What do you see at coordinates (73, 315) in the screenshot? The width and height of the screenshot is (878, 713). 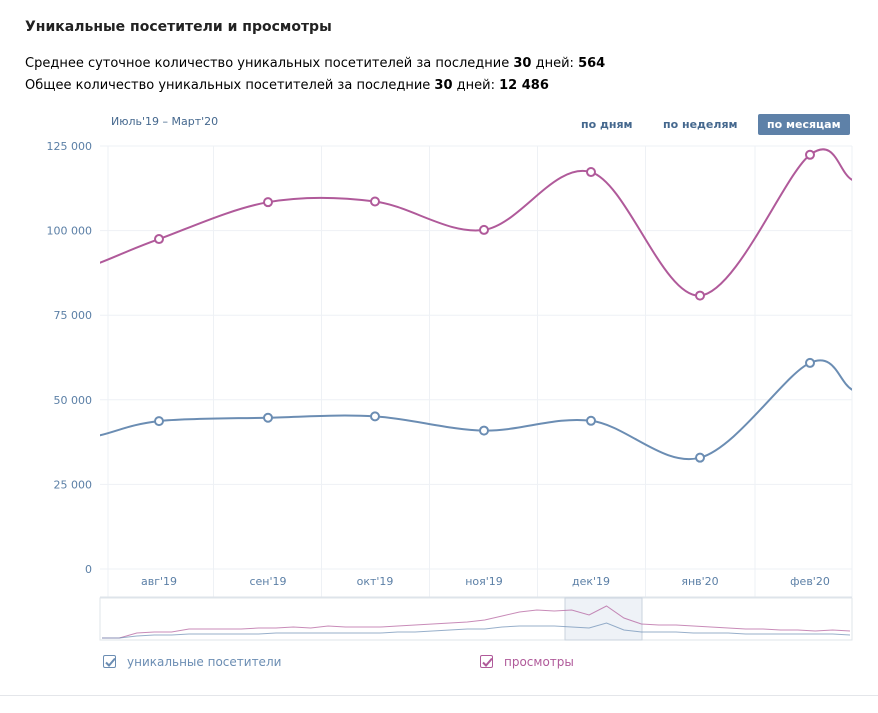 I see `y-tick-label: 75 000` at bounding box center [73, 315].